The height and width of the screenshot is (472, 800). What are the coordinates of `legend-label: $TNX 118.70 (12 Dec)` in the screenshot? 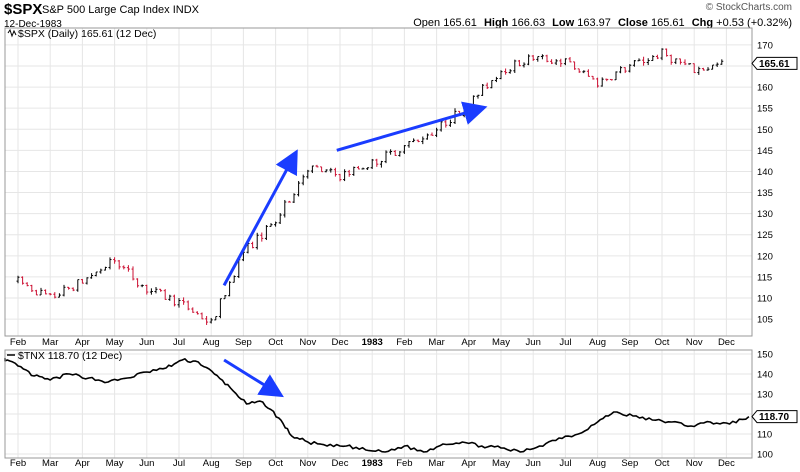 It's located at (70, 356).